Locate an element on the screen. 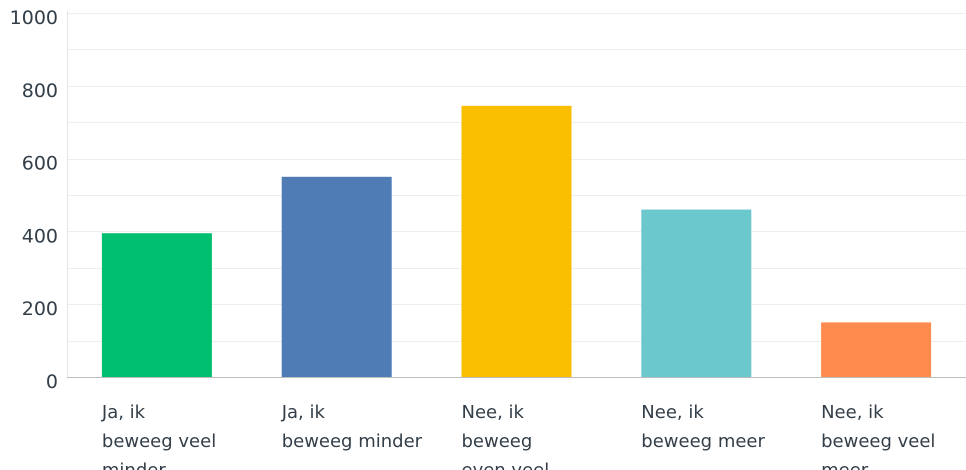 Image resolution: width=966 pixels, height=470 pixels. y-tick-label: 0 is located at coordinates (52, 382).